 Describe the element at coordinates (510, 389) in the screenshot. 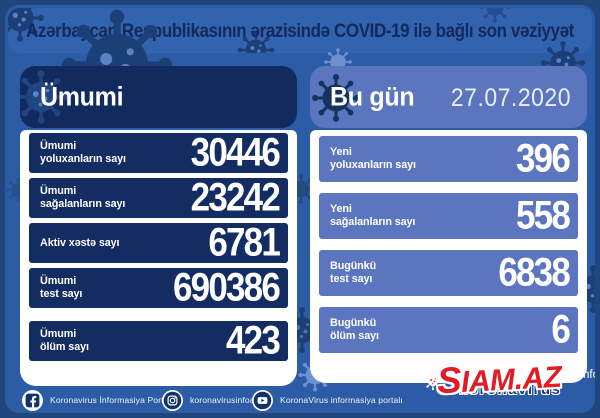

I see `watermark-background-text: koronavirus` at that location.